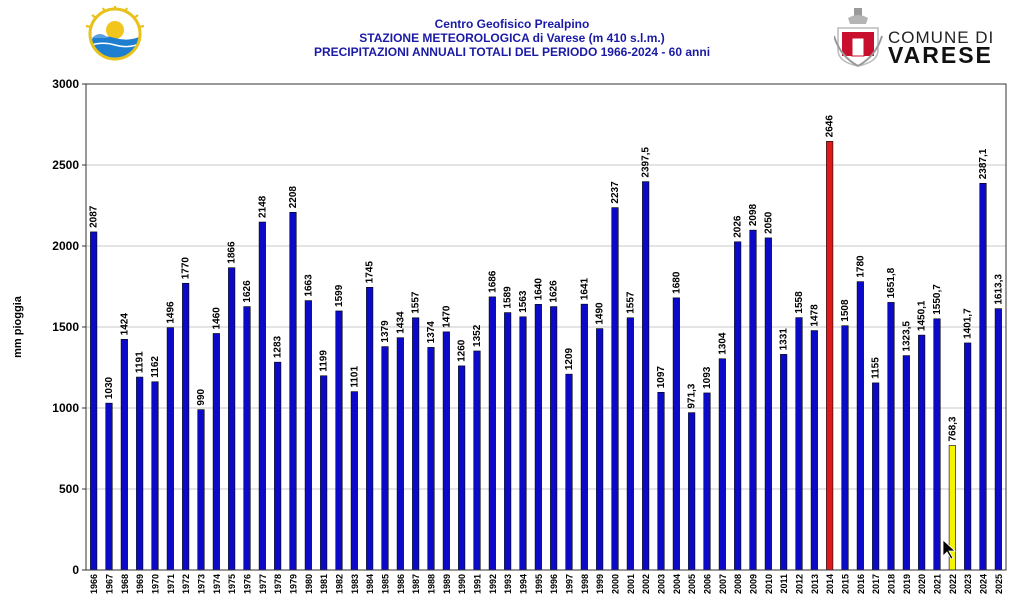  Describe the element at coordinates (600, 313) in the screenshot. I see `bar-value-label: 1490` at that location.